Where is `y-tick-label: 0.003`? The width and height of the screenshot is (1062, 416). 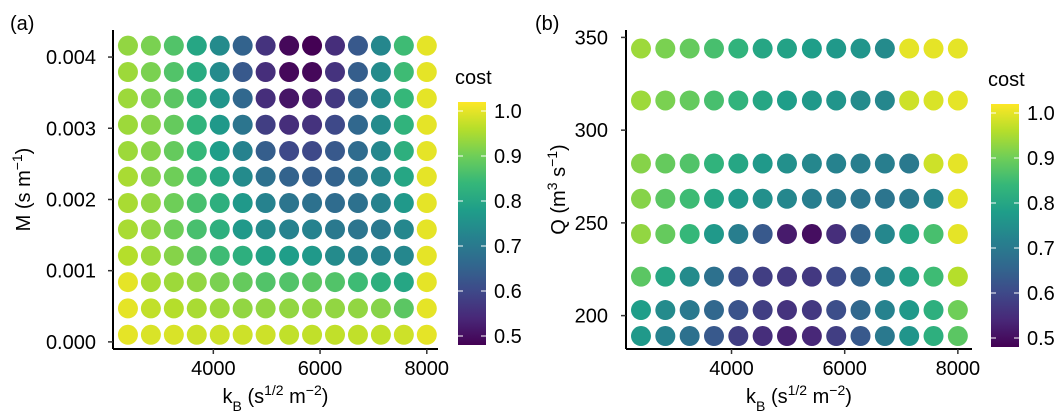 y-tick-label: 0.003 is located at coordinates (71, 129).